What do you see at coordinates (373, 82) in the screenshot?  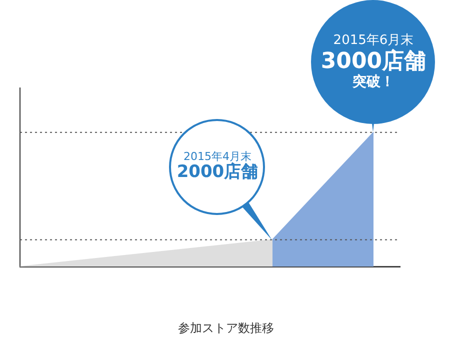 I see `text: 突破！` at bounding box center [373, 82].